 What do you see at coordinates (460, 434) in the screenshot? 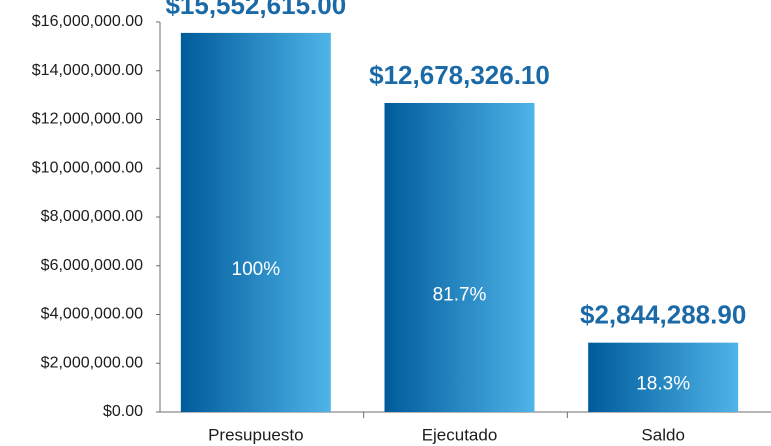
I see `x-tick-label: Ejecutado` at bounding box center [460, 434].